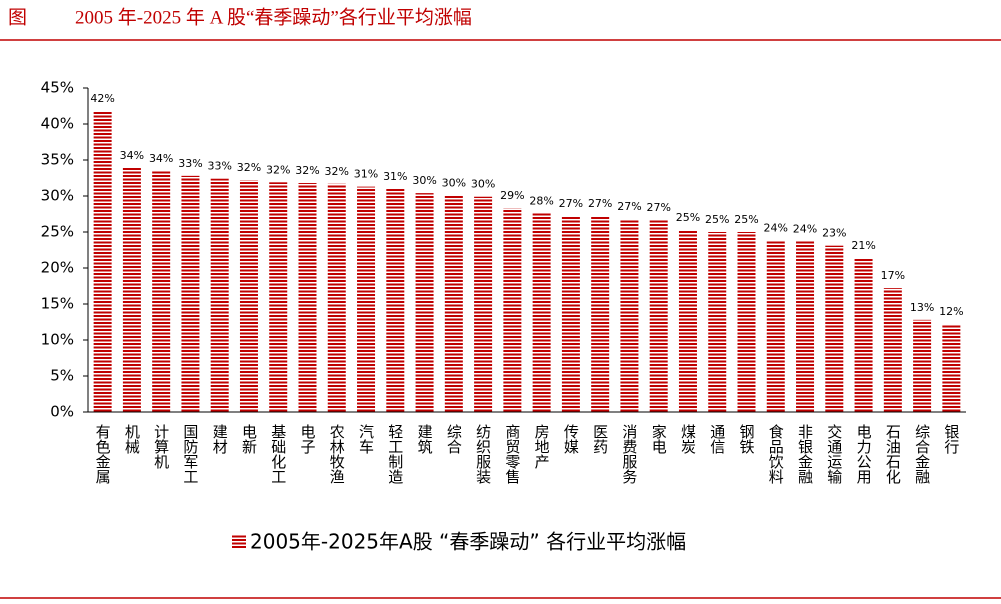  What do you see at coordinates (571, 439) in the screenshot?
I see `x-tick-label: 传媒` at bounding box center [571, 439].